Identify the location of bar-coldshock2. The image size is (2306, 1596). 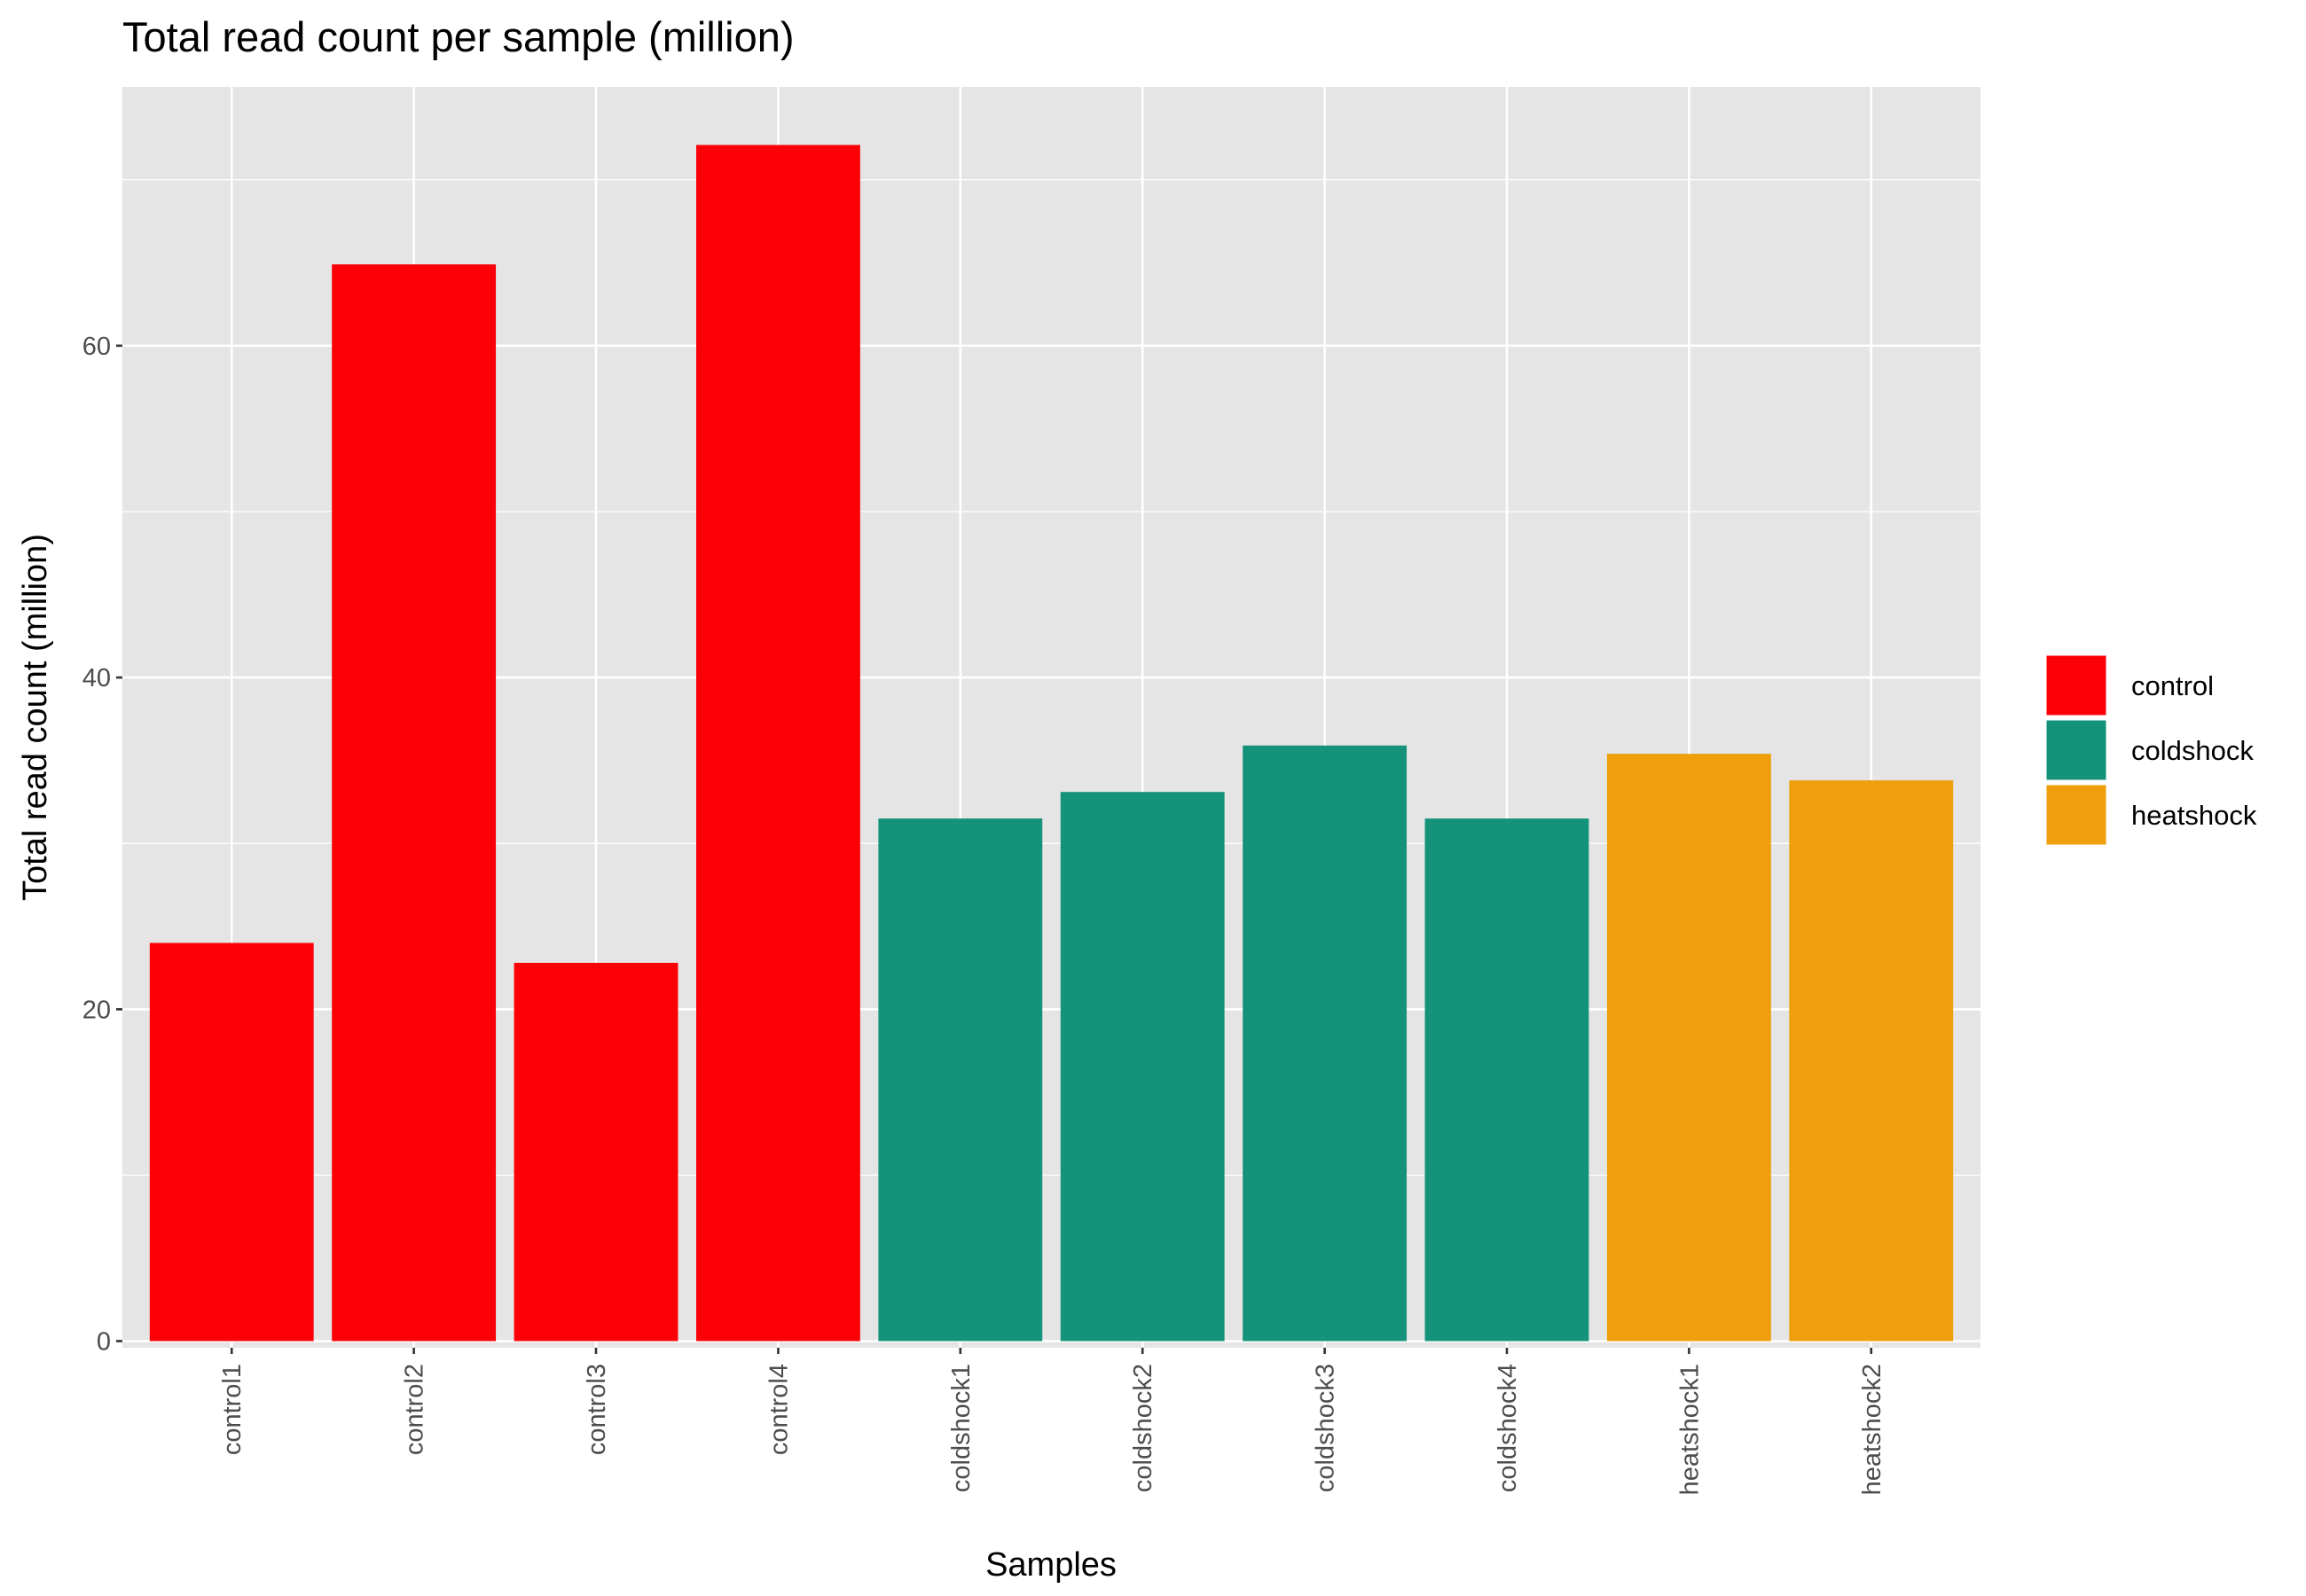
(1142, 1067).